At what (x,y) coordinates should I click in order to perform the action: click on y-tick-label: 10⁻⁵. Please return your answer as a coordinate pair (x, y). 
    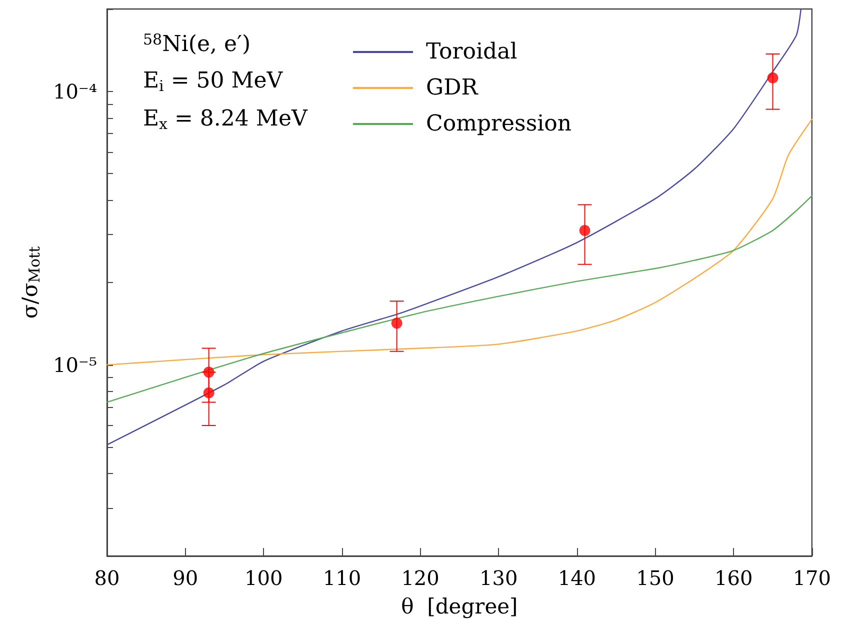
    Looking at the image, I should click on (74, 364).